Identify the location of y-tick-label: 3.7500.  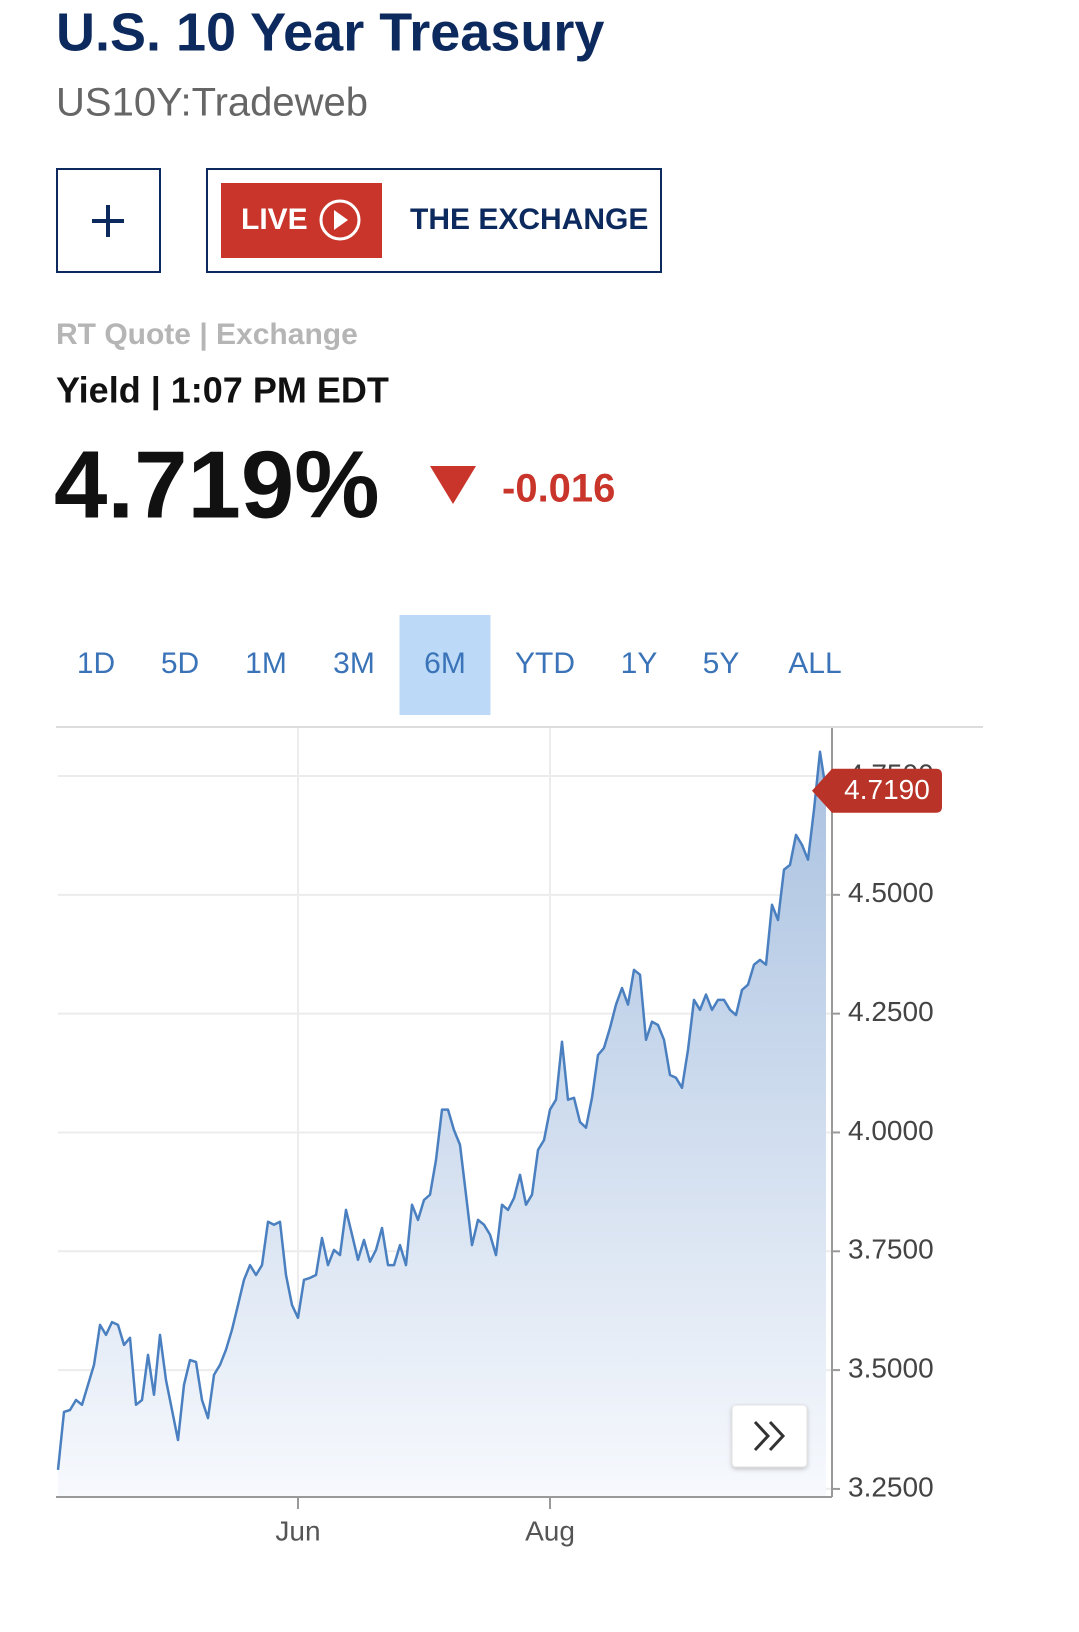
(891, 1249).